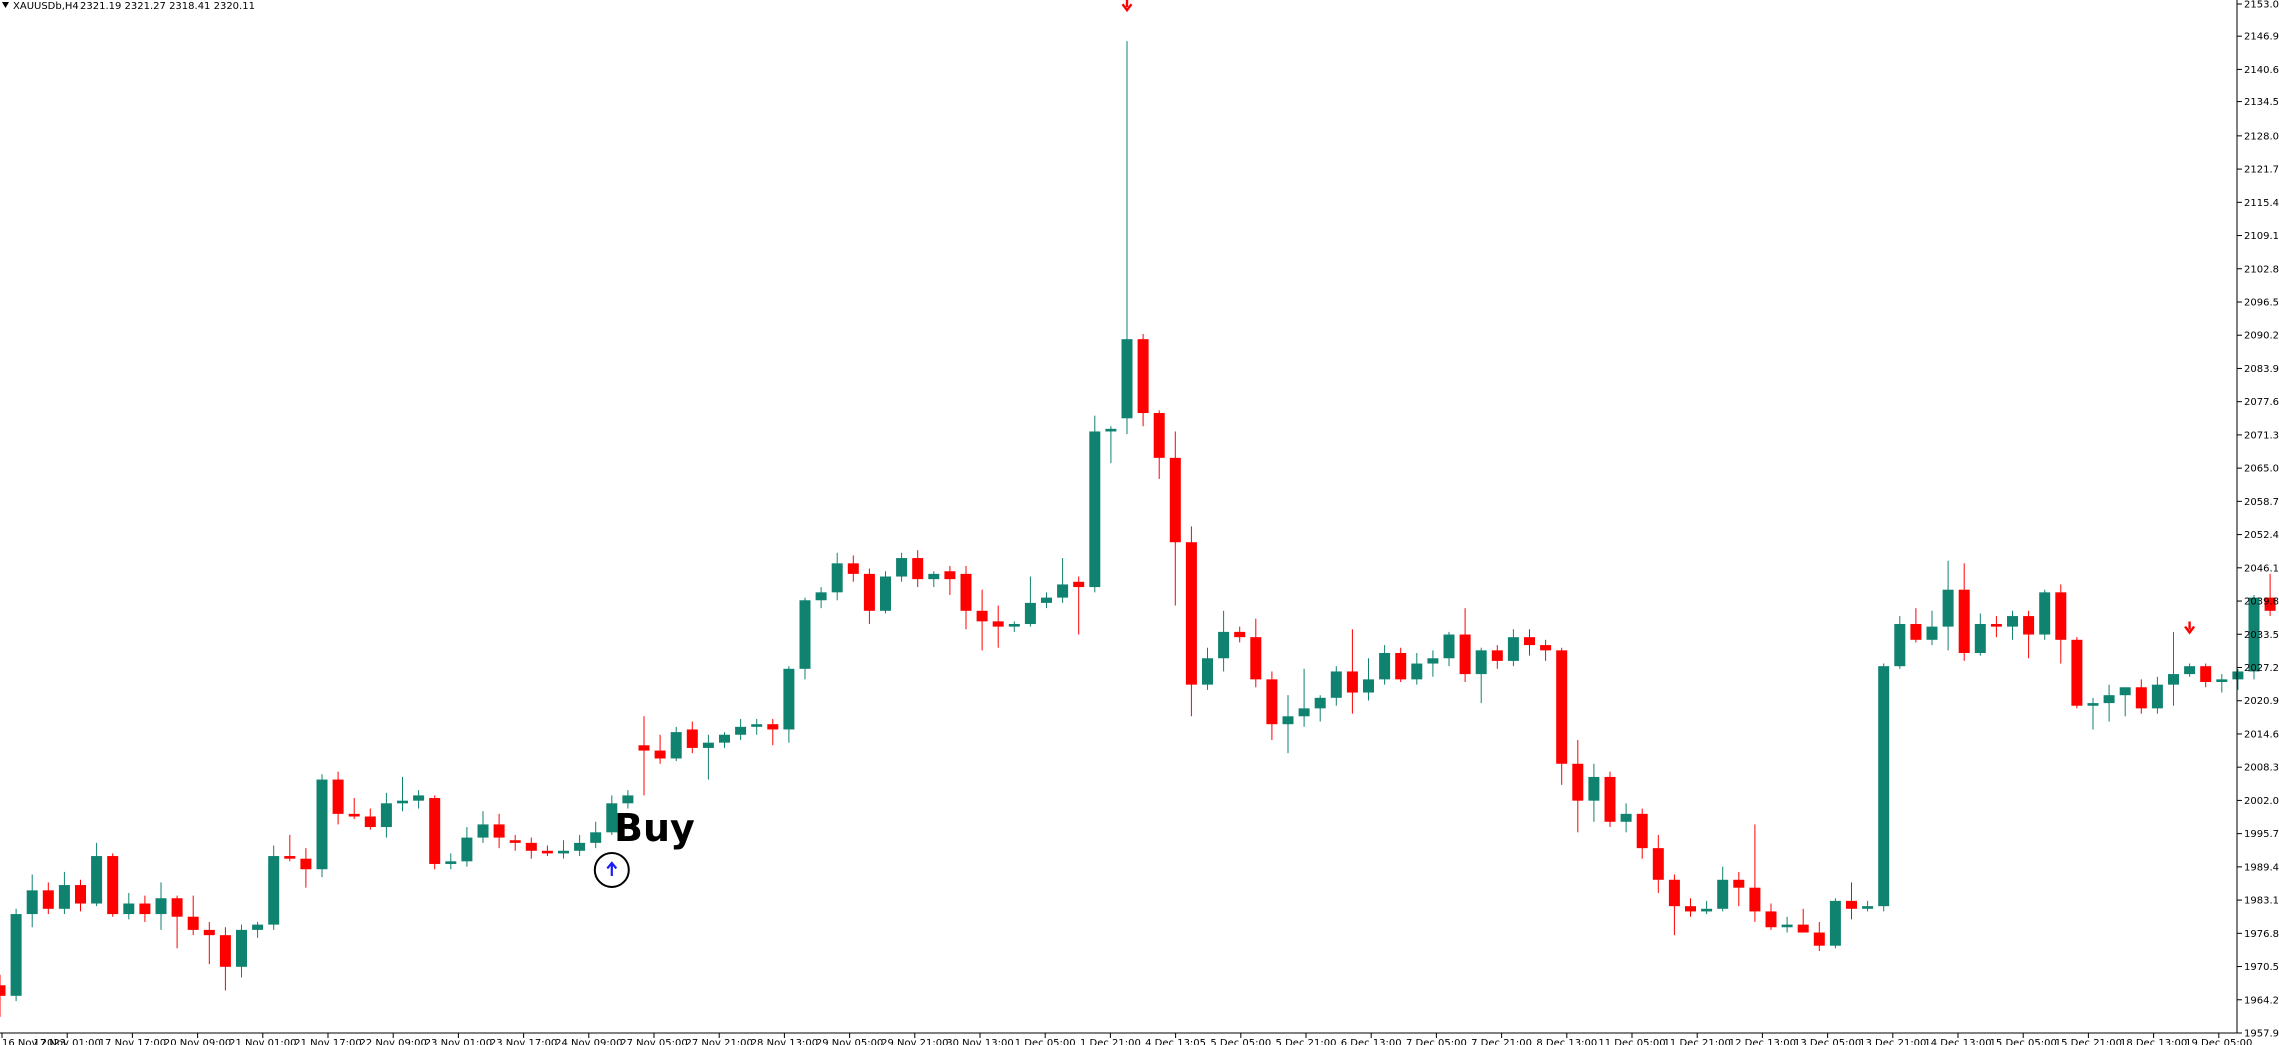 The image size is (2279, 1045). Describe the element at coordinates (2261, 801) in the screenshot. I see `price-tick-label: 2002.05` at that location.